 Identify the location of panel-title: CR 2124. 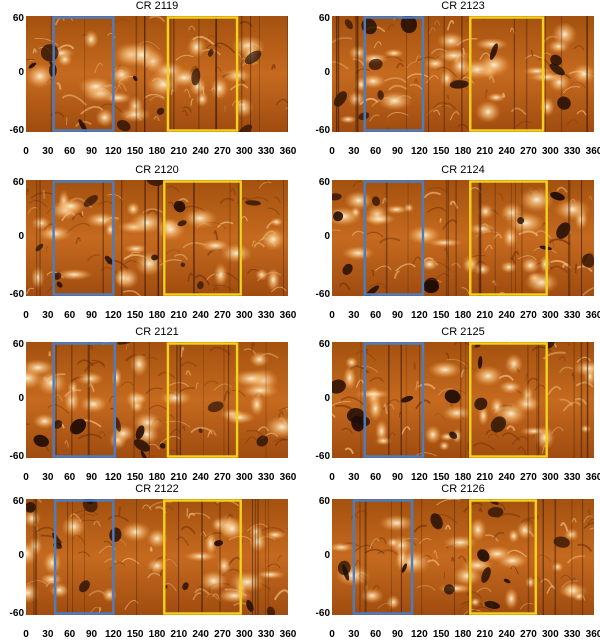
(463, 170).